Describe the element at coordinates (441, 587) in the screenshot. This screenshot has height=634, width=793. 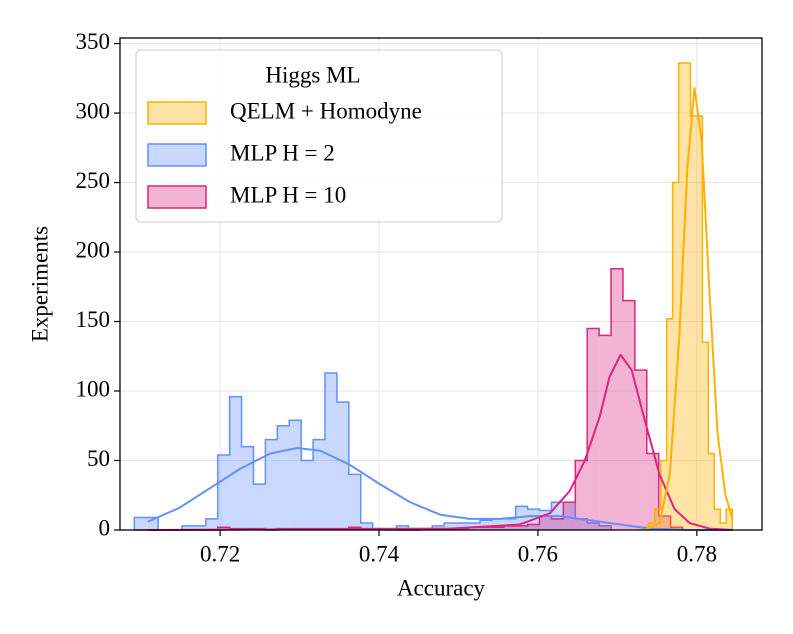
I see `x-axis-label: Accuracy` at that location.